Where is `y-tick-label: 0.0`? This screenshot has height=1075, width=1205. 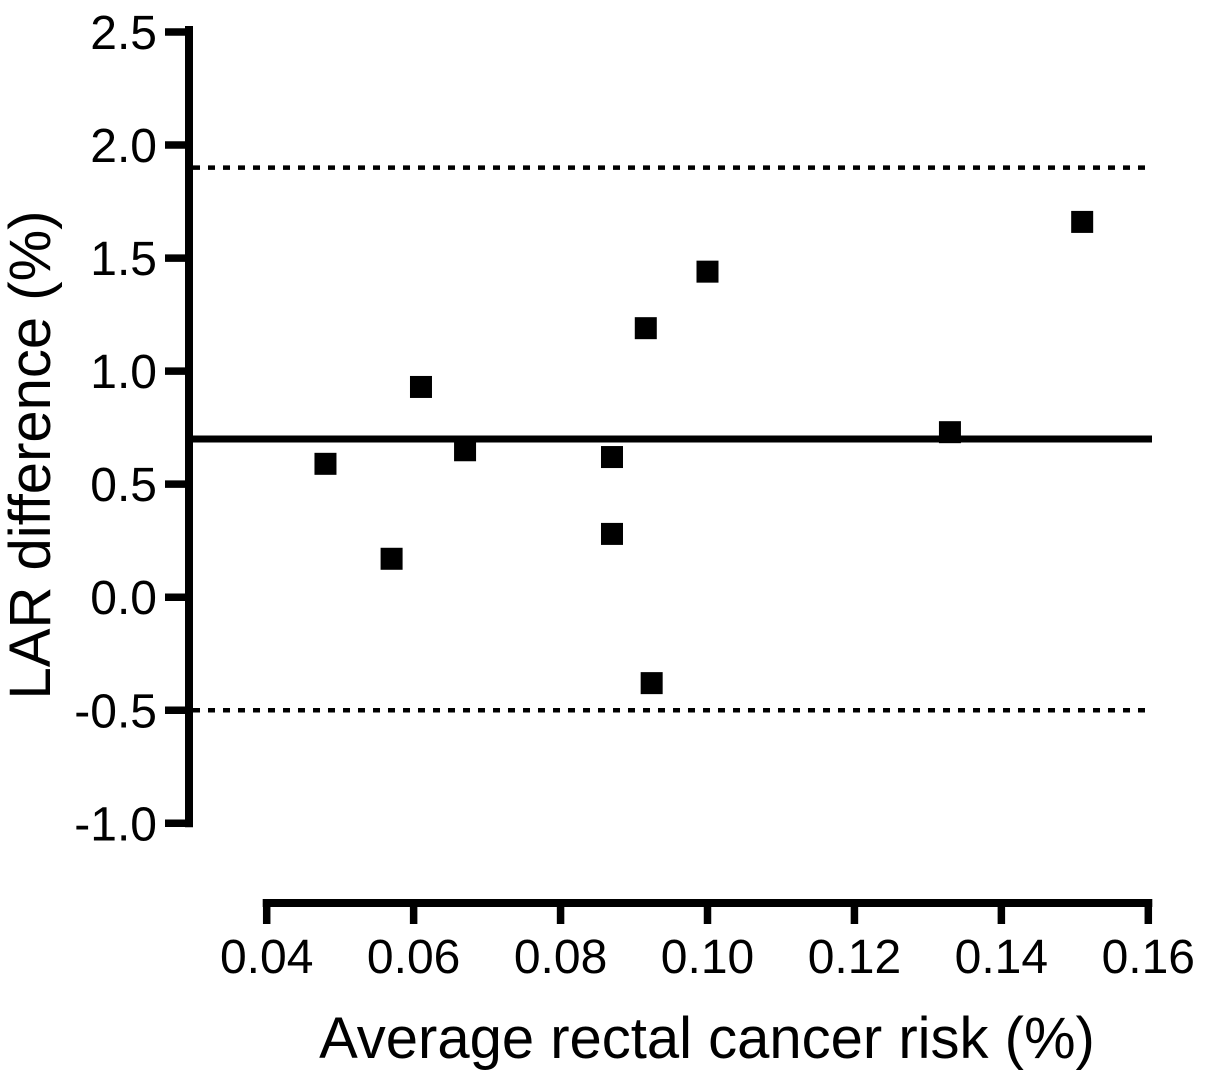 y-tick-label: 0.0 is located at coordinates (123, 598).